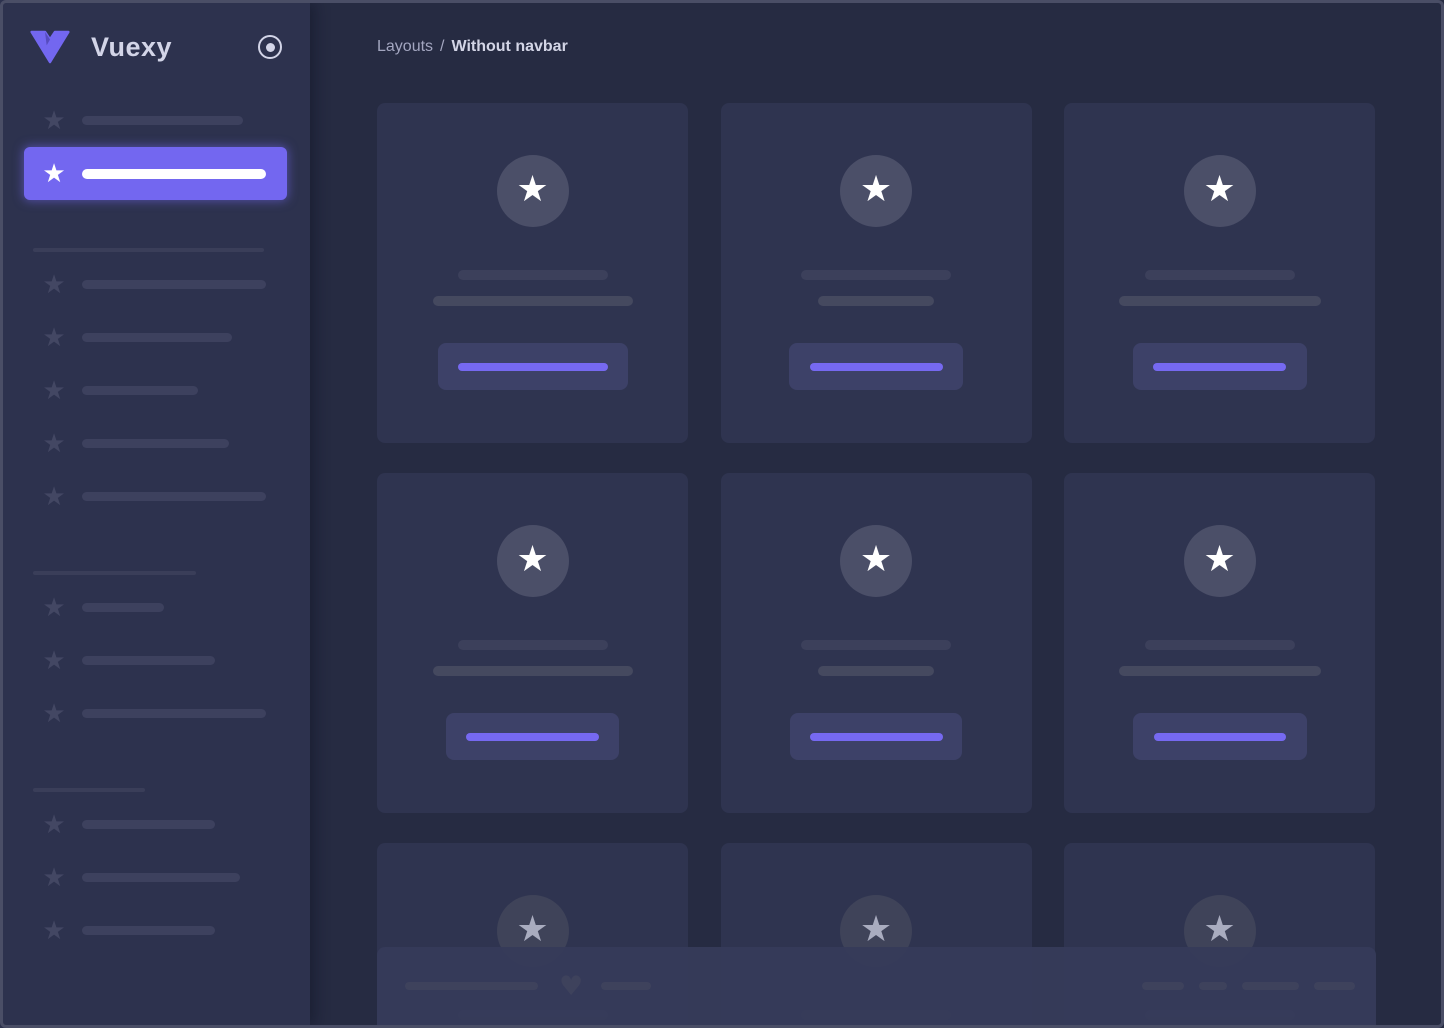 This screenshot has width=1444, height=1028. Describe the element at coordinates (50, 47) in the screenshot. I see `vuexy-logo-icon` at that location.